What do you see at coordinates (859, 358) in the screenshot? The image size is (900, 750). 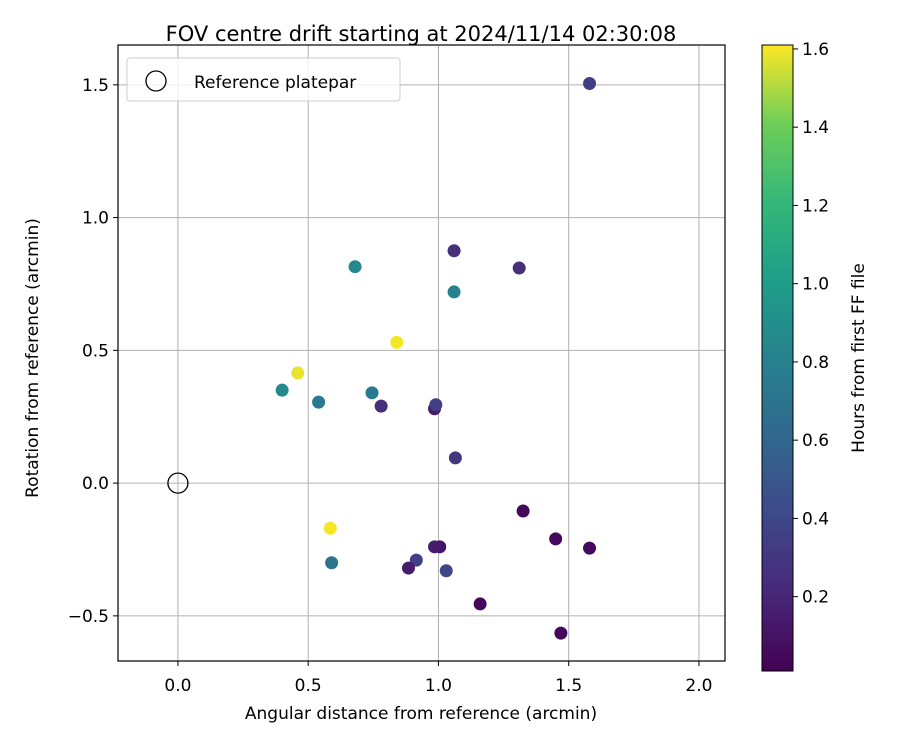 I see `colorbar-label: Hours from first FF file` at bounding box center [859, 358].